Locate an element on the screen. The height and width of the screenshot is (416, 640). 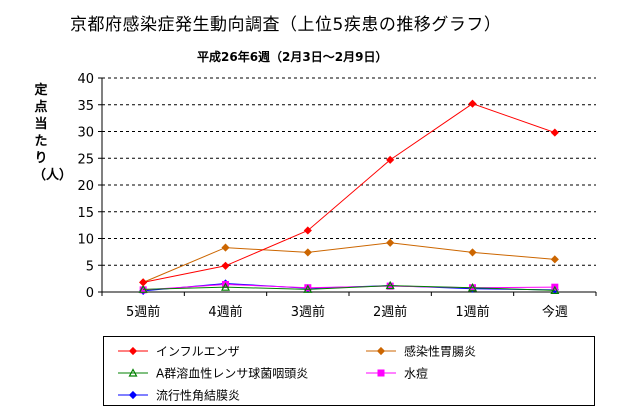
y-tick-label: 40 is located at coordinates (85, 79).